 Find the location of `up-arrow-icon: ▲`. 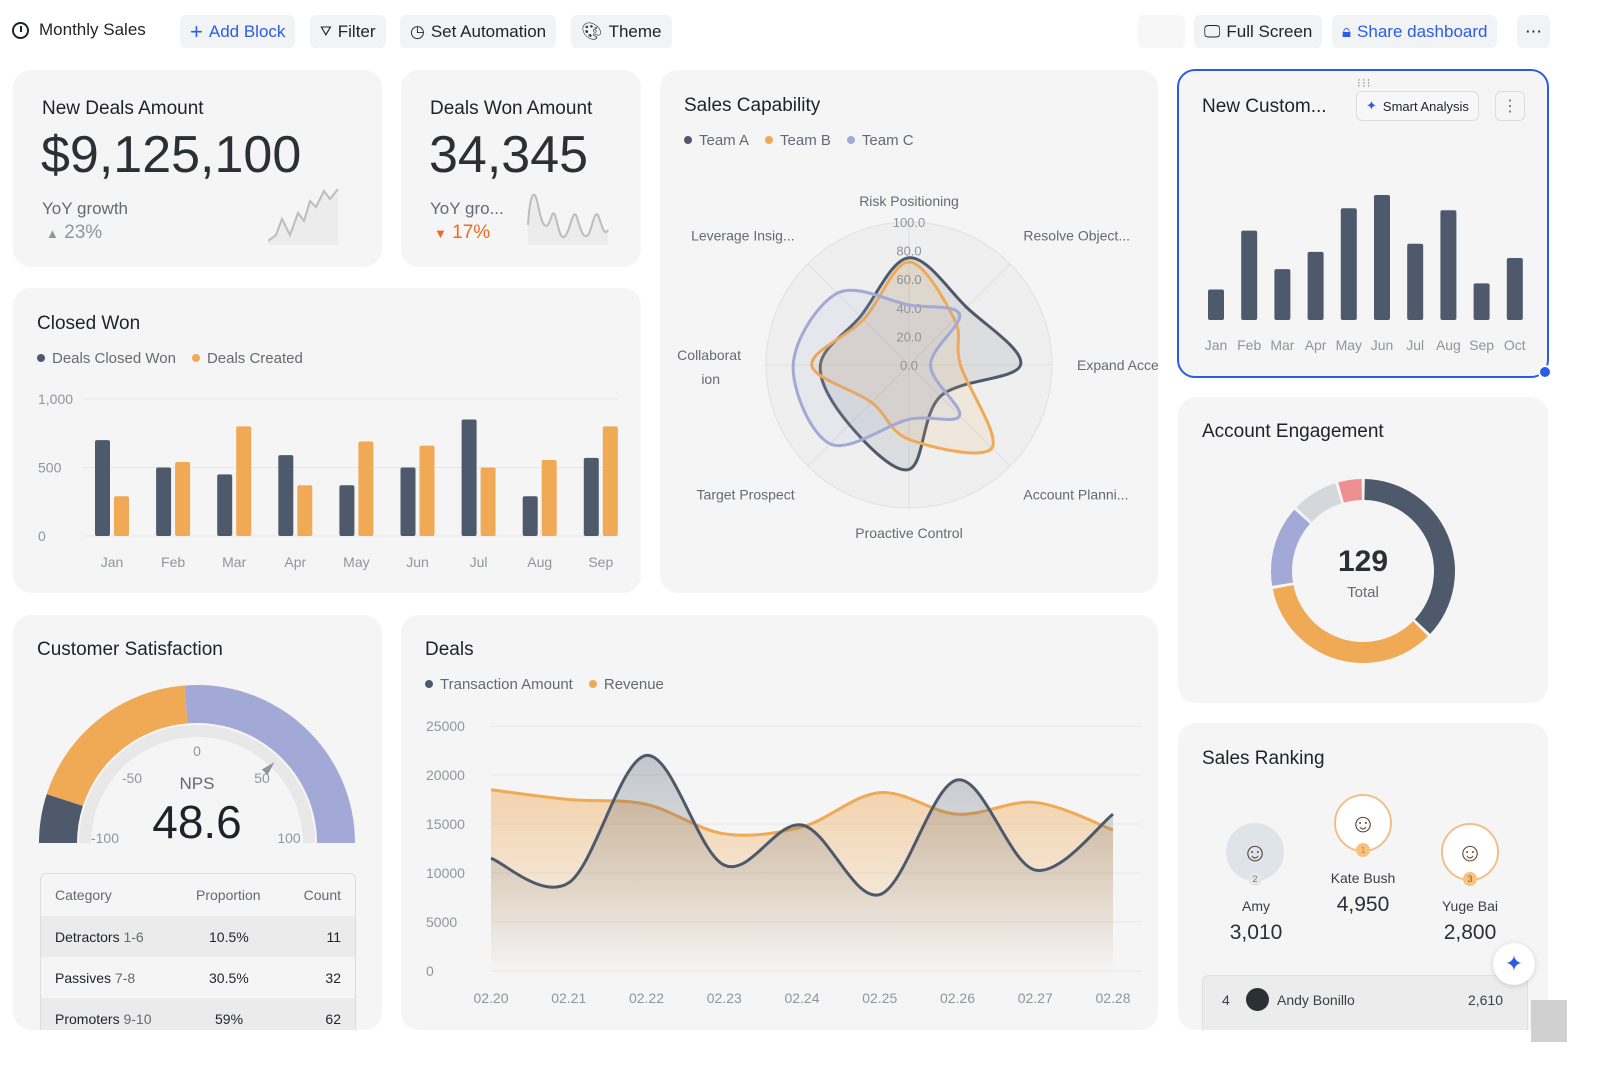

up-arrow-icon: ▲ is located at coordinates (52, 233).